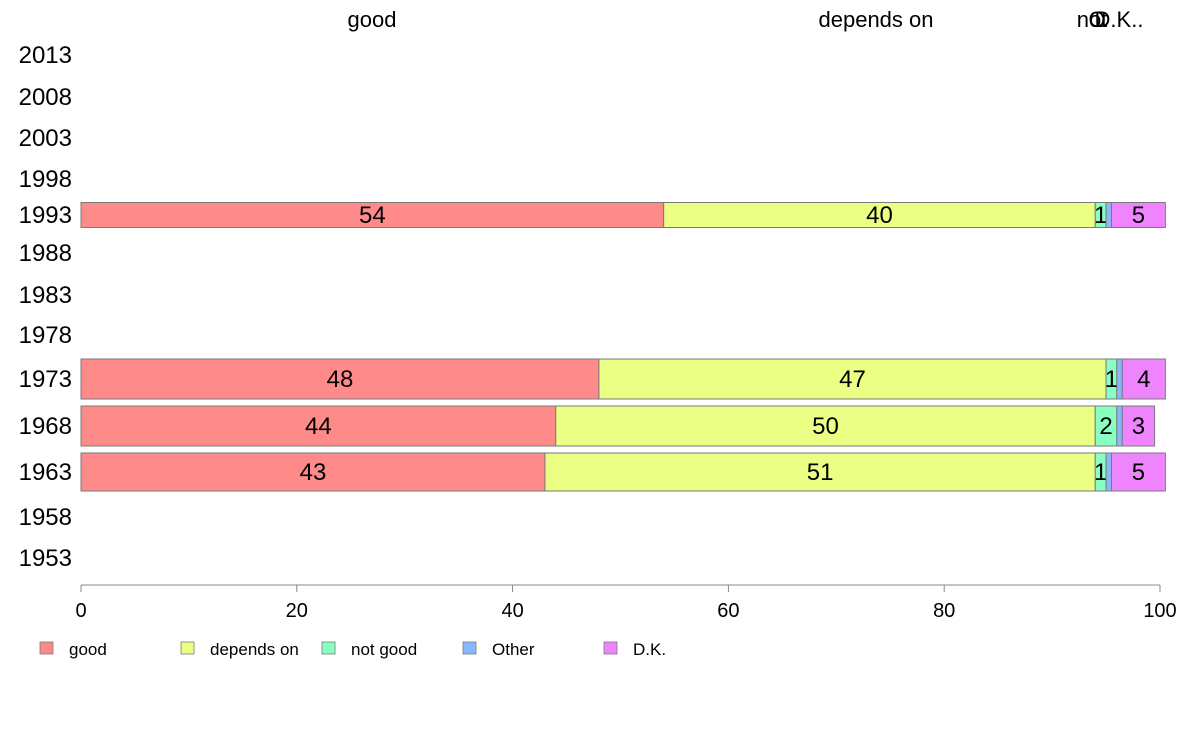 The image size is (1188, 741). Describe the element at coordinates (45, 138) in the screenshot. I see `y-tick-label: 2003` at that location.